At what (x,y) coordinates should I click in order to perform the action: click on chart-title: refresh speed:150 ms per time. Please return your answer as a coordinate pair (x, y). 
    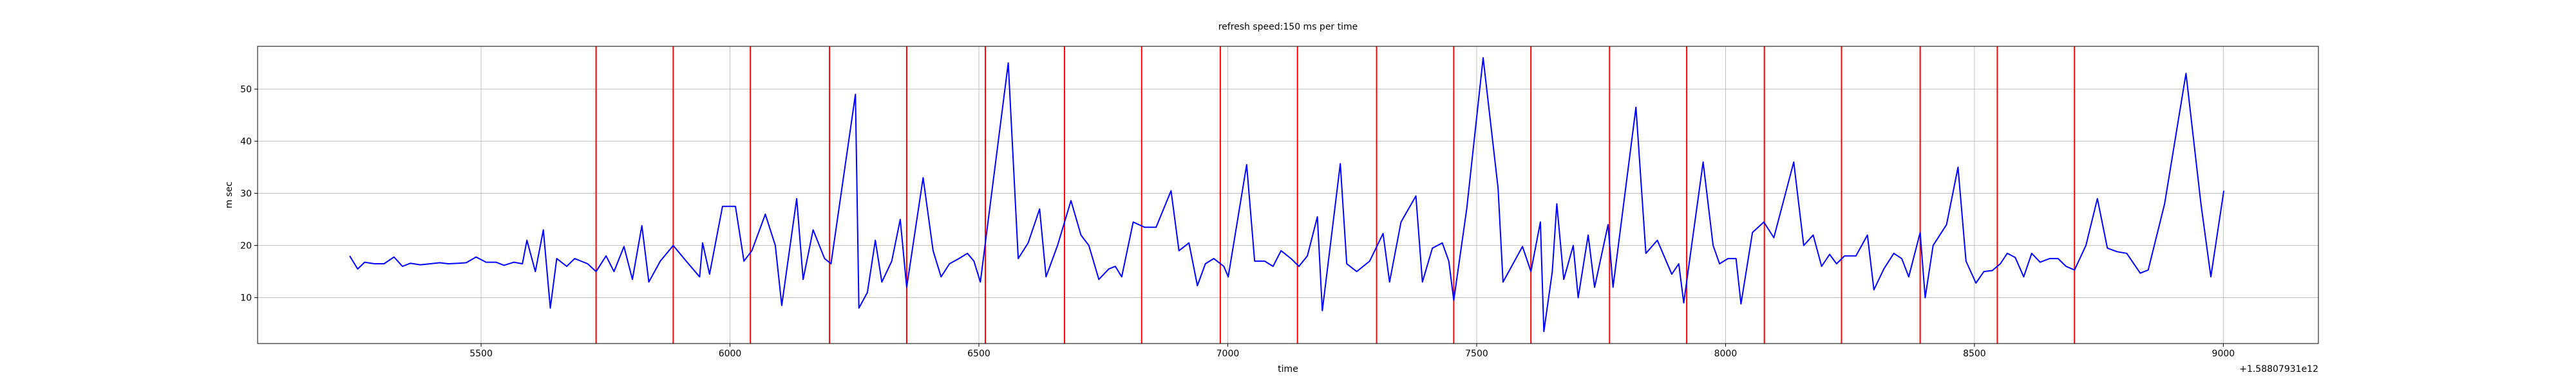
    Looking at the image, I should click on (1288, 27).